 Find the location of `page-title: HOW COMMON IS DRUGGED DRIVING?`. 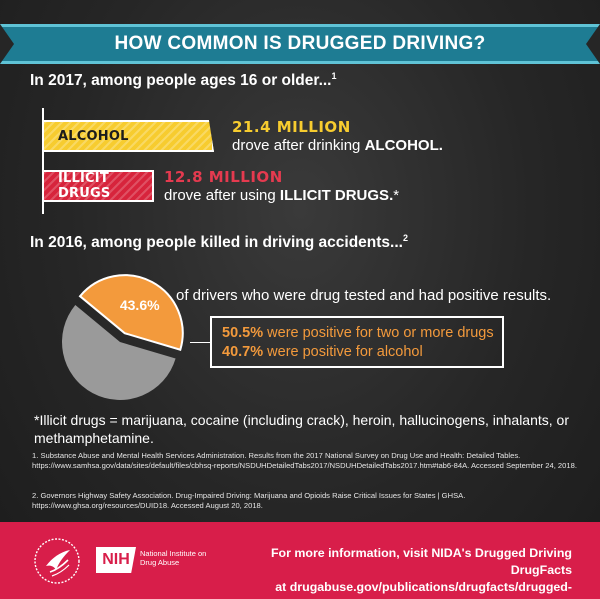

page-title: HOW COMMON IS DRUGGED DRIVING? is located at coordinates (300, 43).